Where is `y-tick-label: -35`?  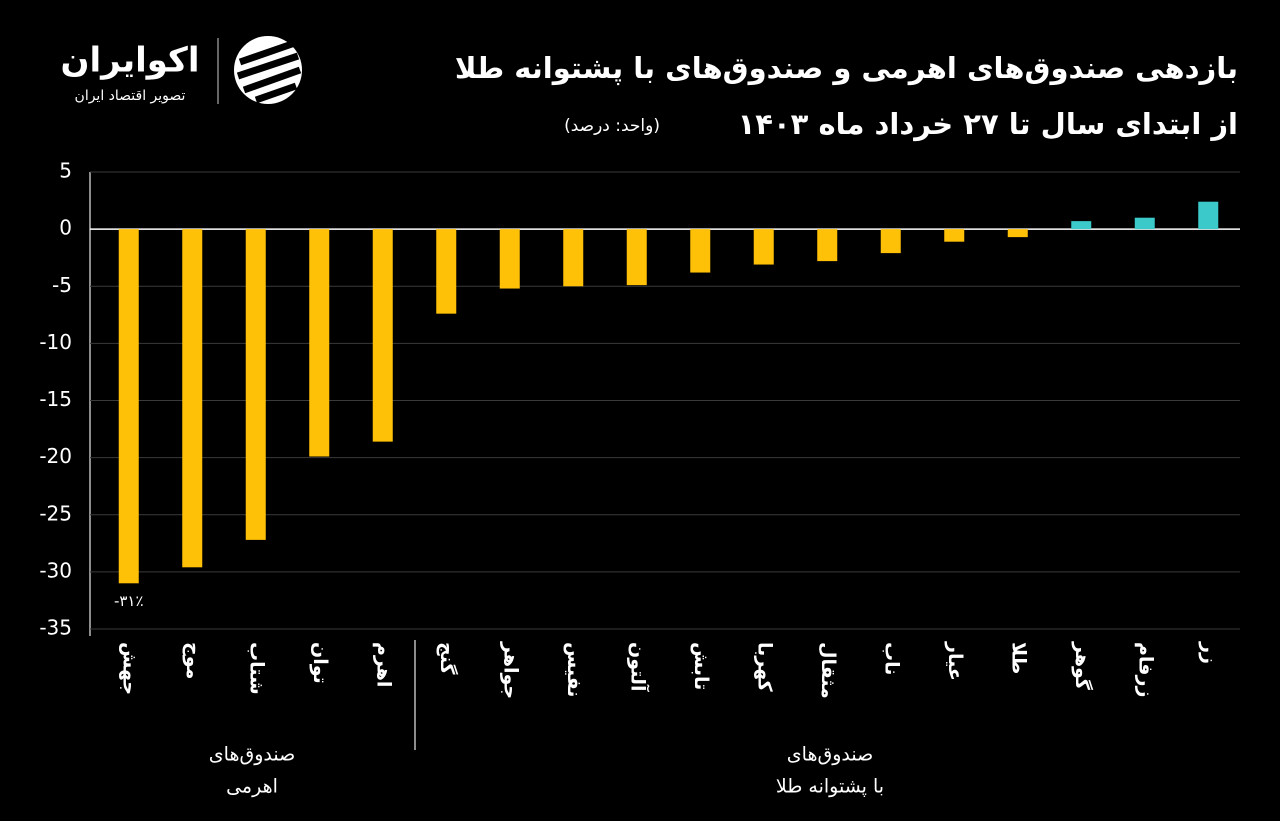
y-tick-label: -35 is located at coordinates (55, 628).